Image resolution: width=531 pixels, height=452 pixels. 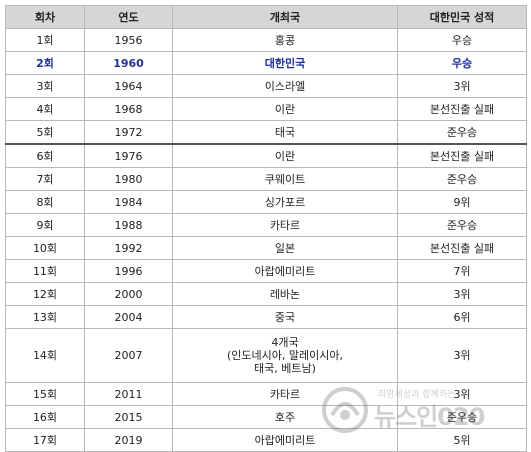 What do you see at coordinates (285, 294) in the screenshot?
I see `cell-host: 레바논` at bounding box center [285, 294].